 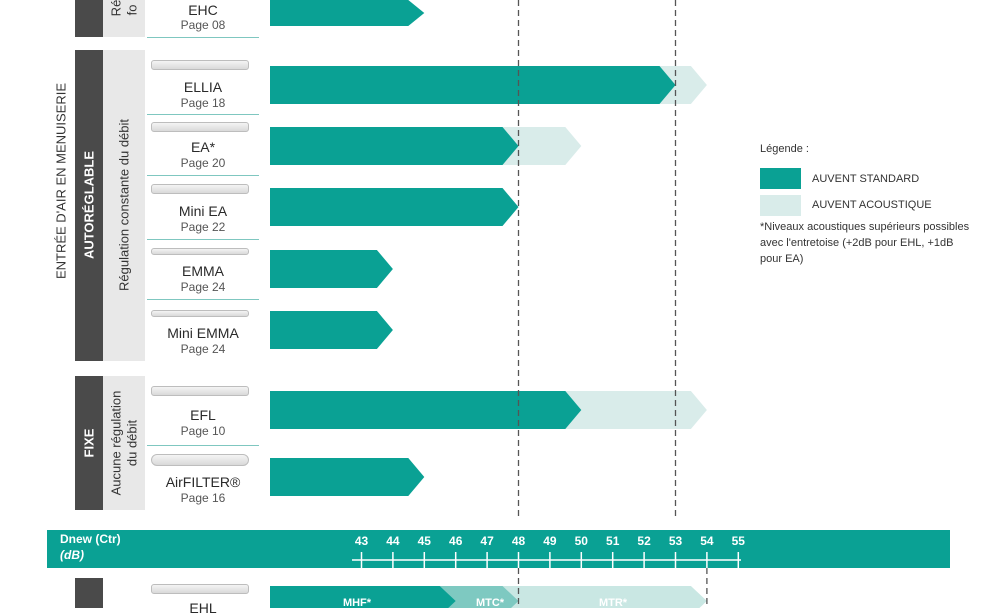 What do you see at coordinates (519, 541) in the screenshot?
I see `tick-label: 48` at bounding box center [519, 541].